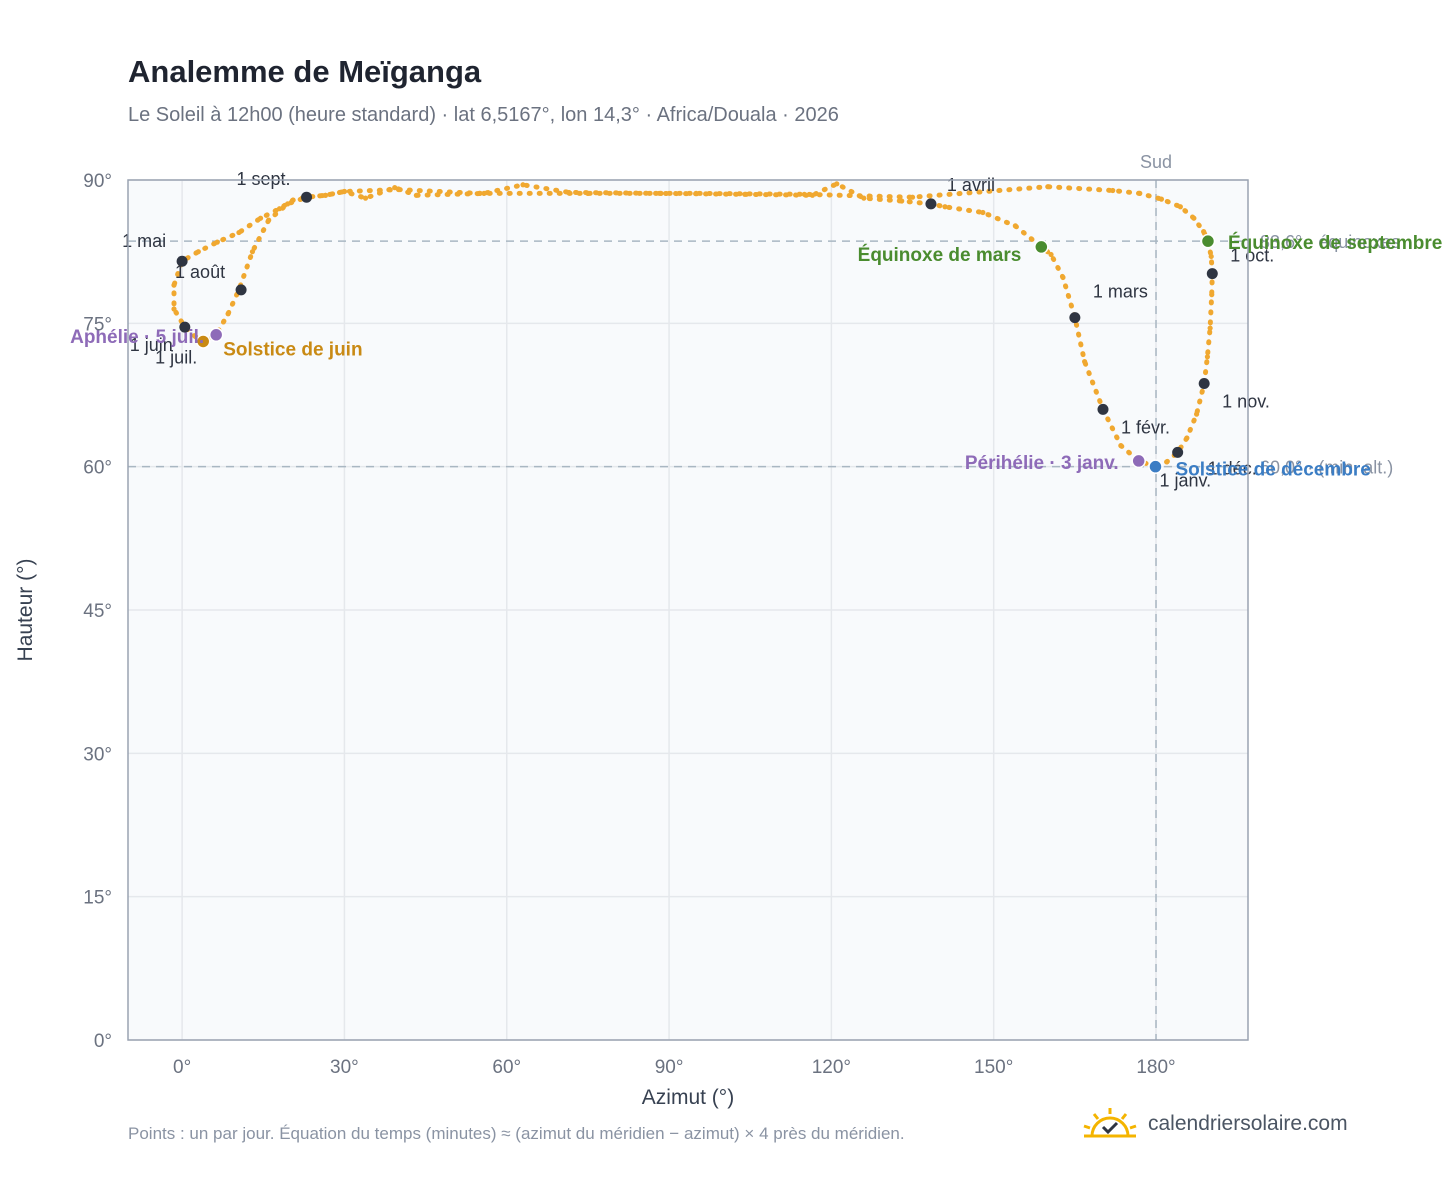 The height and width of the screenshot is (1188, 1448). I want to click on month-marker-label: 1 févr., so click(1145, 427).